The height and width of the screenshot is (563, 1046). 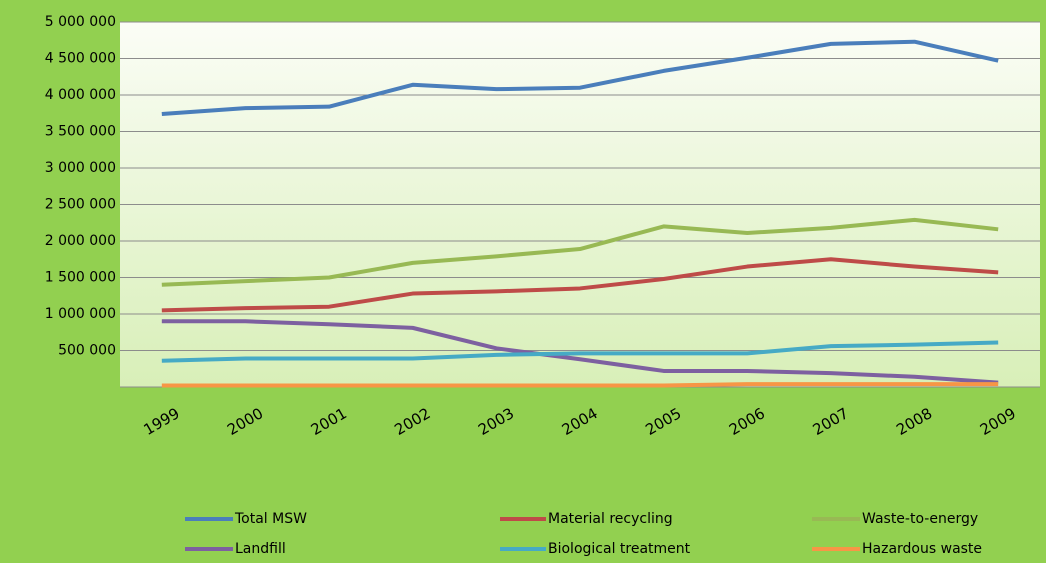 I want to click on y-tick-label: 2 000 000, so click(x=80, y=241).